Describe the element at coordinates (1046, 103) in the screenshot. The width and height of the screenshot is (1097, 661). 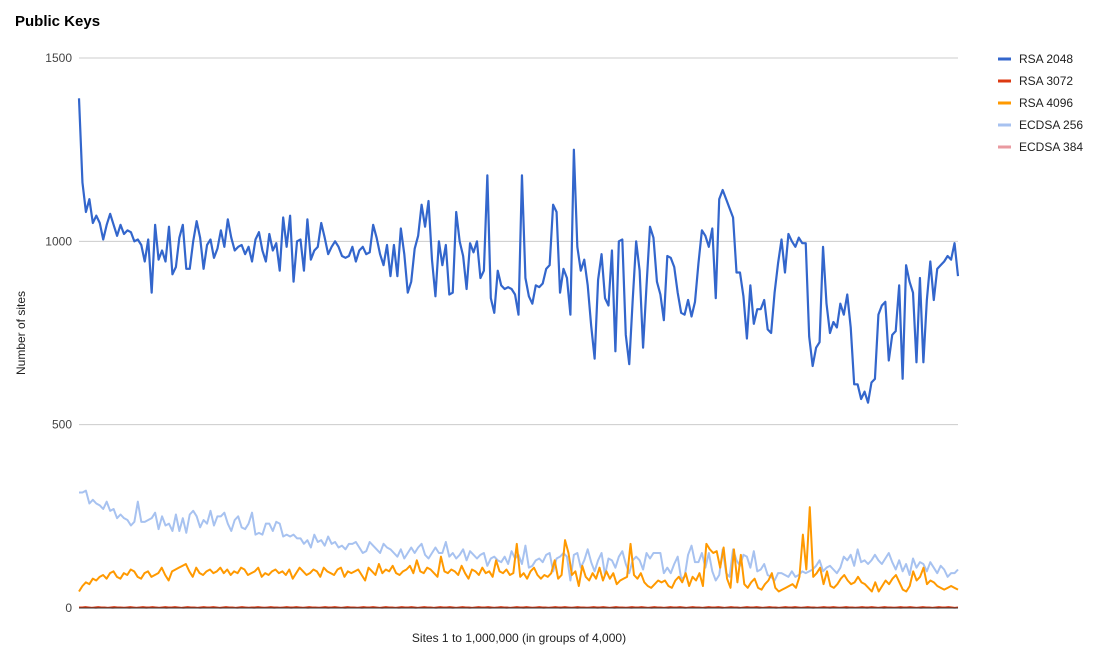
I see `legend-label: RSA 4096` at that location.